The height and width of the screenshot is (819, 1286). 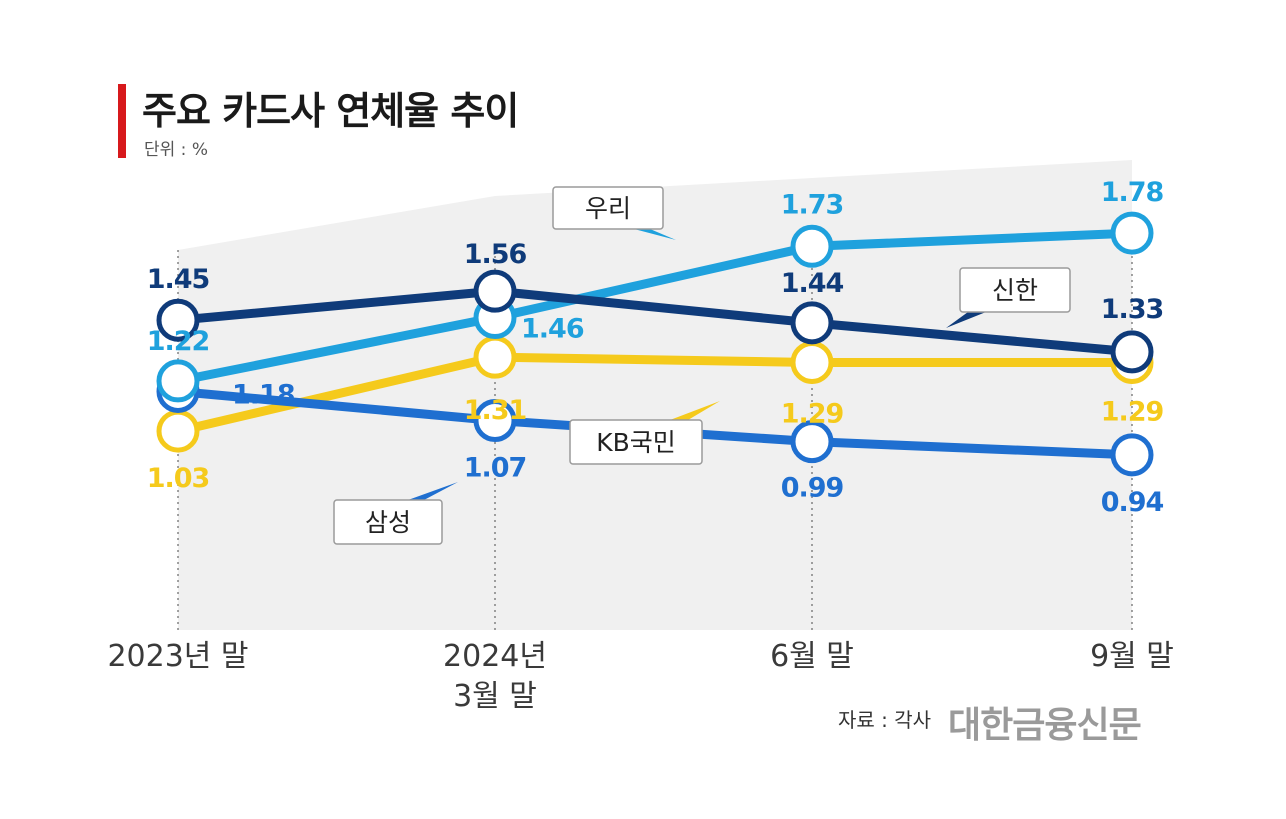 What do you see at coordinates (654, 394) in the screenshot?
I see `series-line-kb` at bounding box center [654, 394].